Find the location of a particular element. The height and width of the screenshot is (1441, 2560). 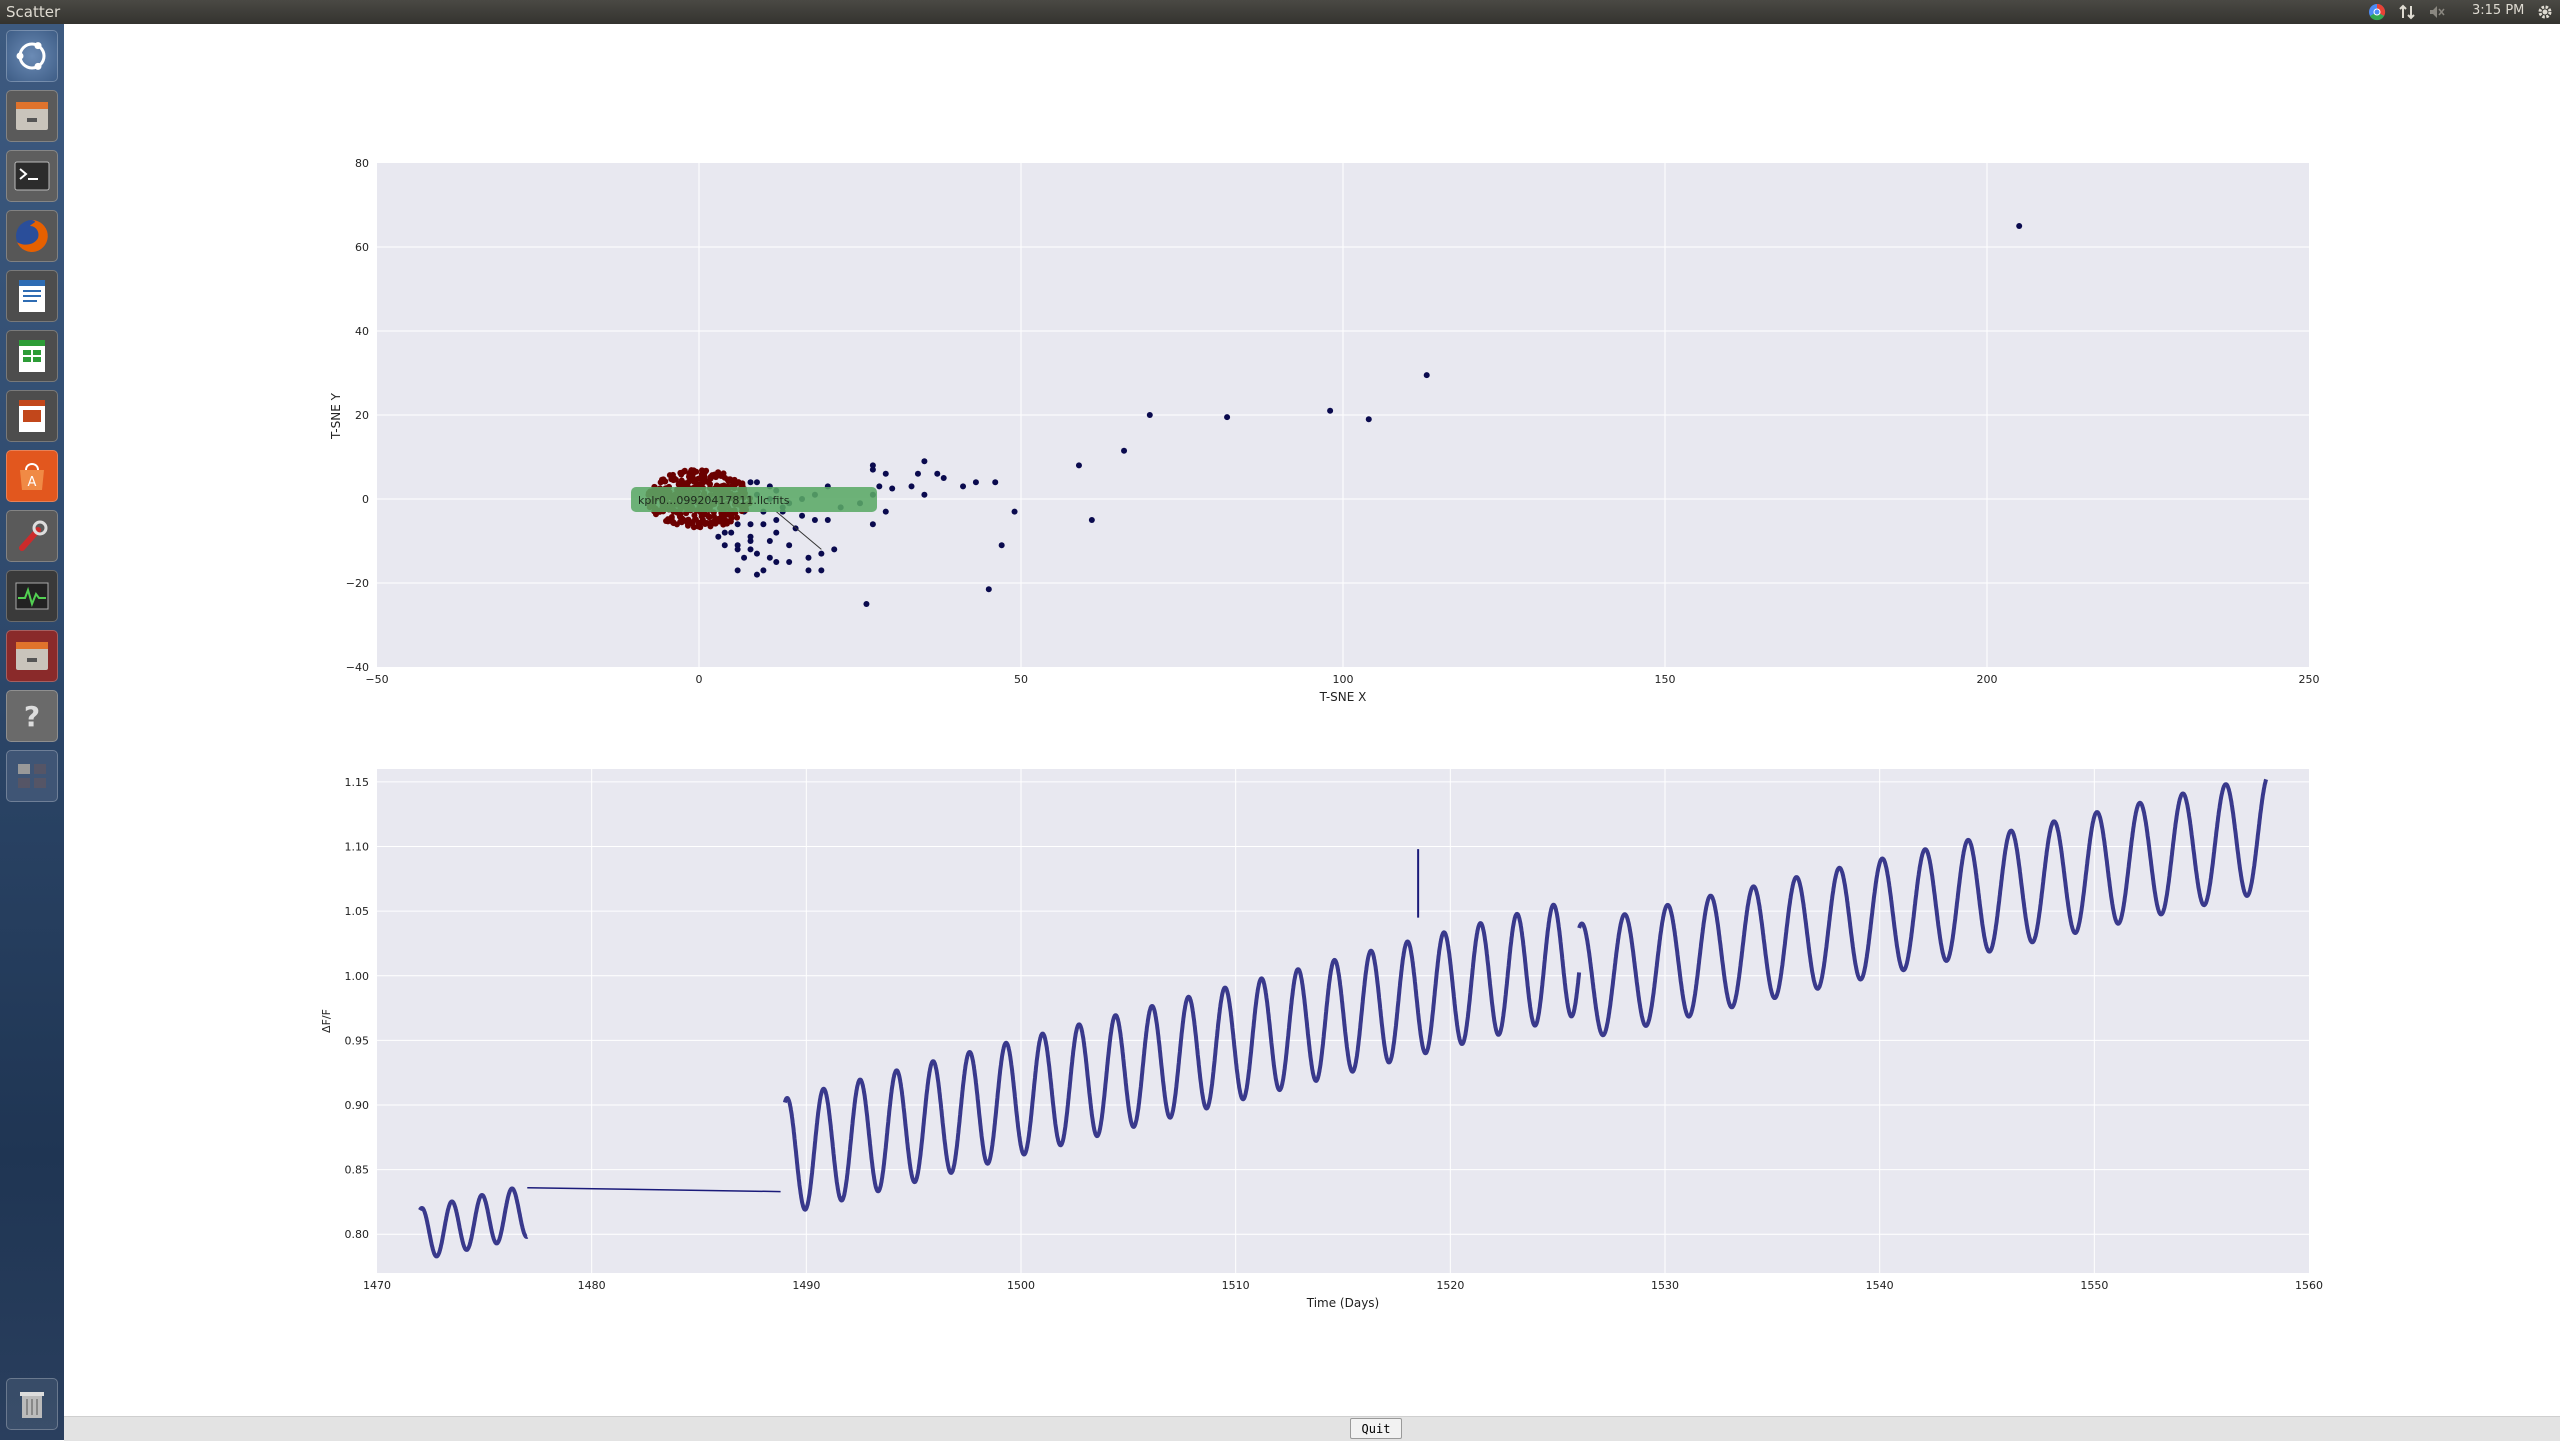

lightcurve-x-label: Time (Days) is located at coordinates (1343, 1303).